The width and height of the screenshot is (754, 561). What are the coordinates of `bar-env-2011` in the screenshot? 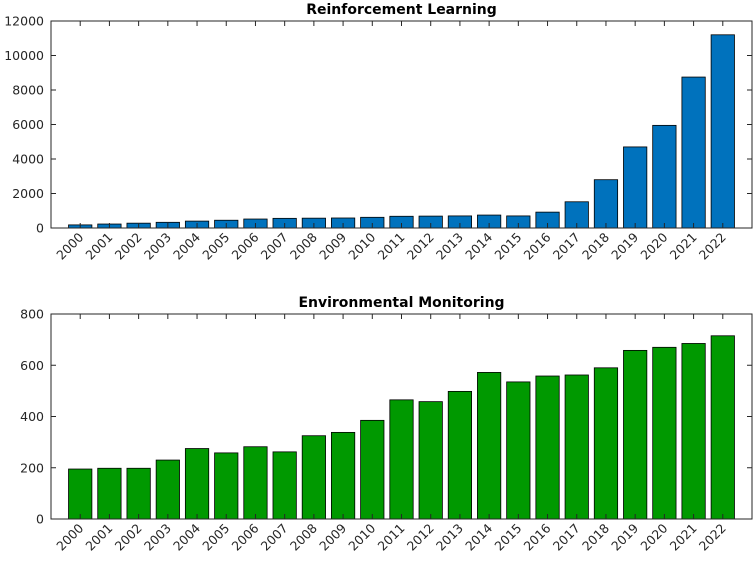 It's located at (401, 459).